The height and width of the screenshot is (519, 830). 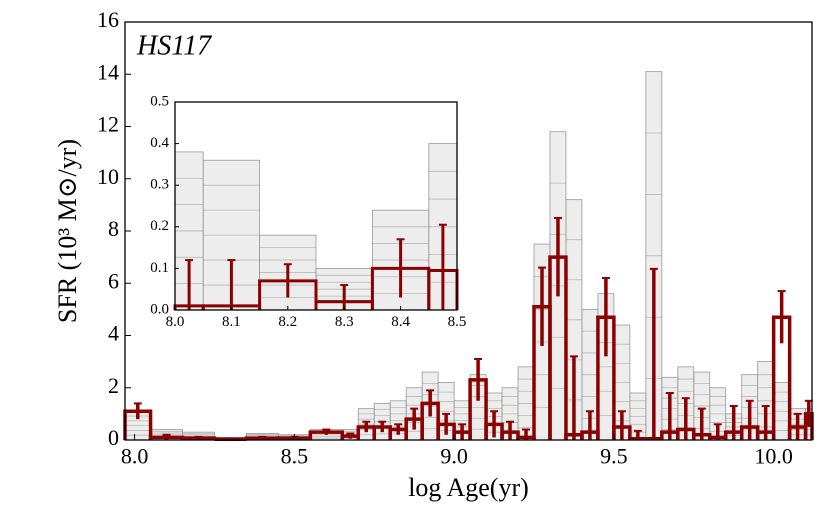 What do you see at coordinates (287, 322) in the screenshot?
I see `x-tick-label: 8.2` at bounding box center [287, 322].